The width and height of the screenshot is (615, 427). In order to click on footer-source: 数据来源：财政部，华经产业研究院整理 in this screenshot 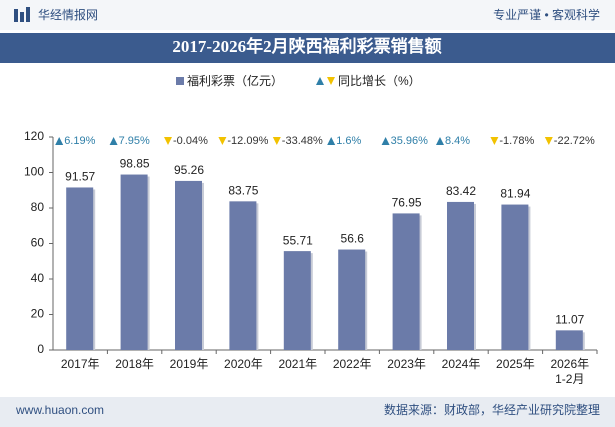, I will do `click(492, 409)`.